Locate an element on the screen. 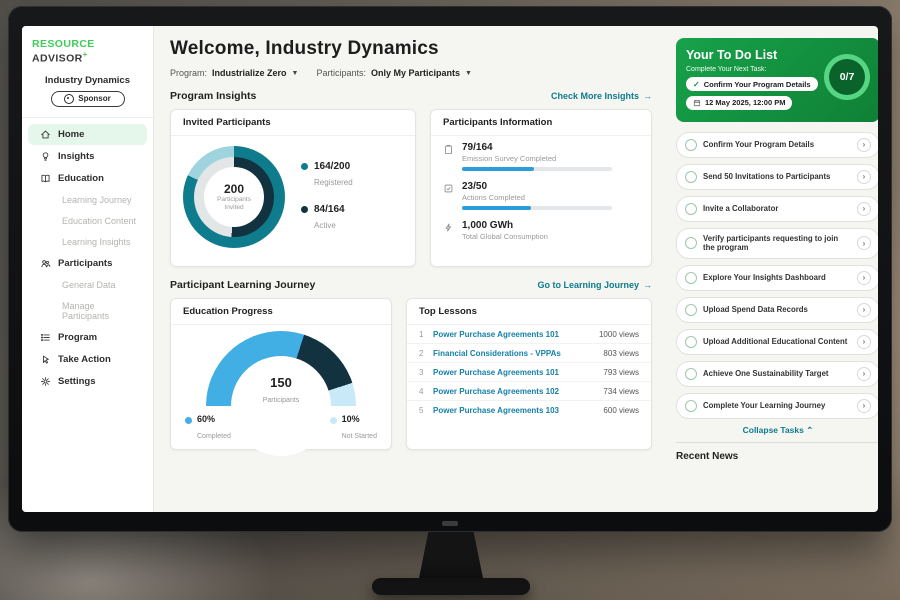  sidebar-item-education: Education is located at coordinates (87, 178).